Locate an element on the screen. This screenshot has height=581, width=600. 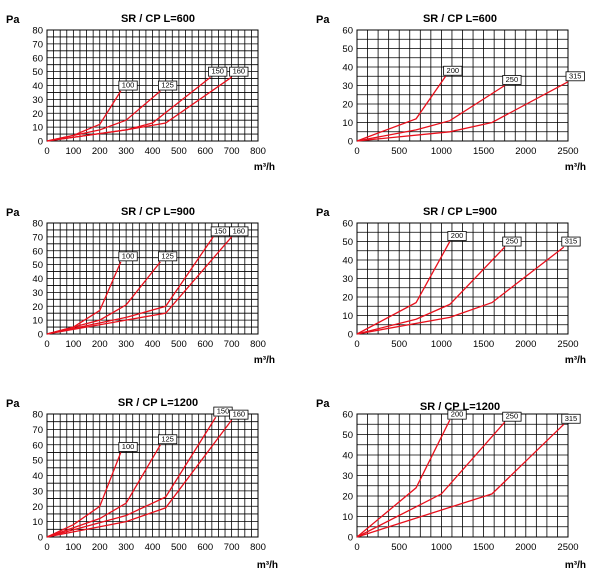
series-label-250: 250 is located at coordinates (512, 79).